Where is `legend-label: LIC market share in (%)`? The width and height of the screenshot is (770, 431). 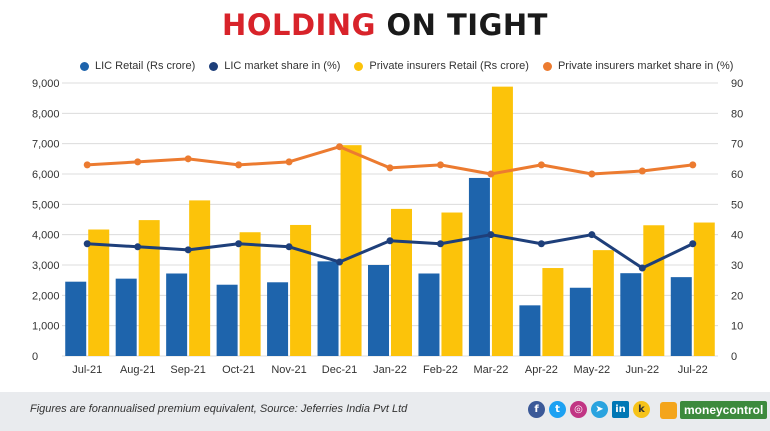
legend-label: LIC market share in (%) is located at coordinates (282, 66).